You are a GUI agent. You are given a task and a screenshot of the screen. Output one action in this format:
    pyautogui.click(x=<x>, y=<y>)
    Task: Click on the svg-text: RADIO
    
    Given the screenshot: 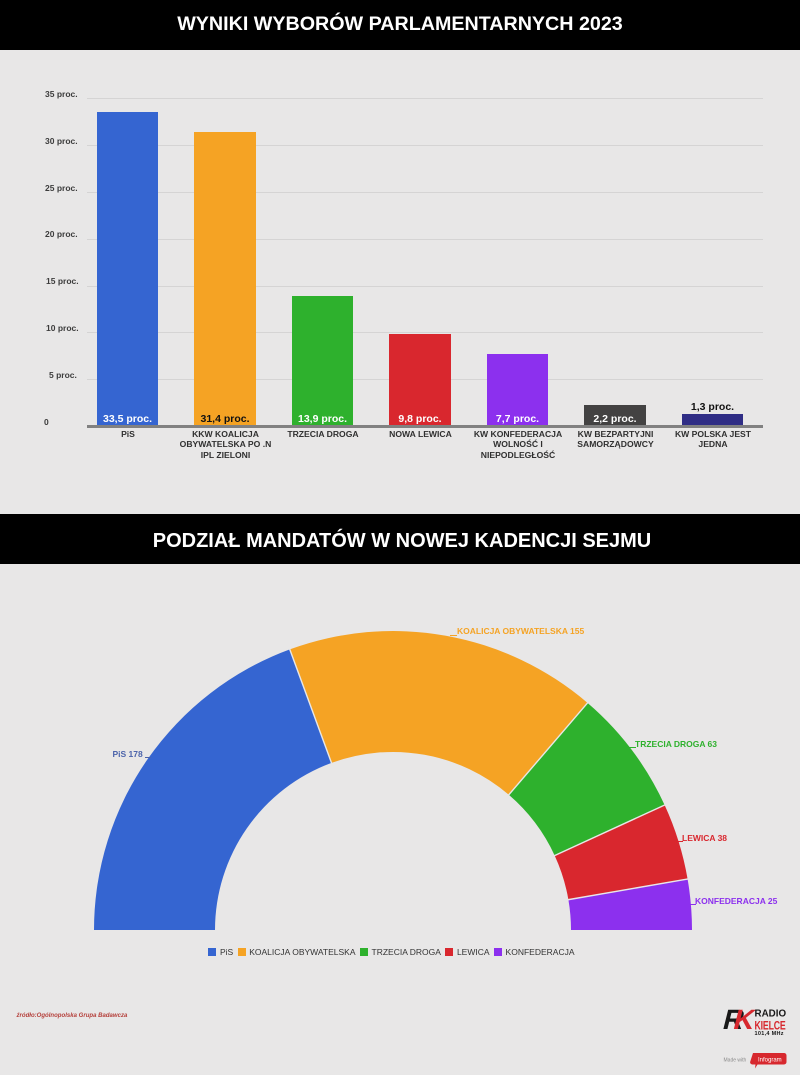 What is the action you would take?
    pyautogui.click(x=771, y=1014)
    